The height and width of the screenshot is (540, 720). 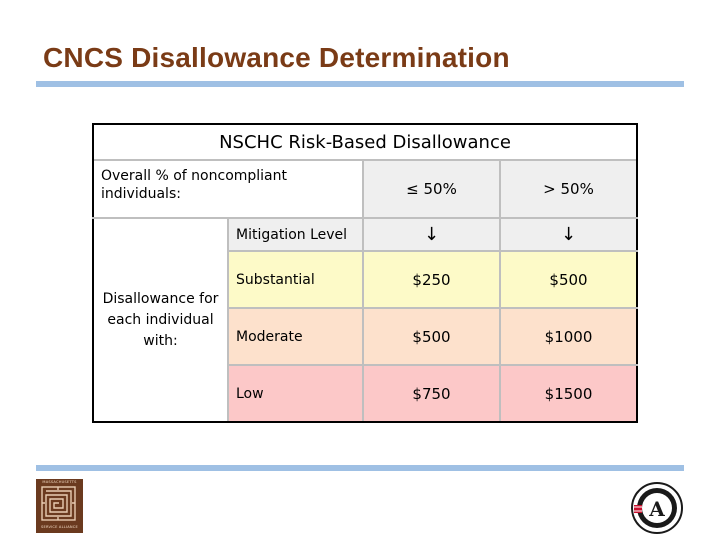 I want to click on footer-divider, so click(x=360, y=468).